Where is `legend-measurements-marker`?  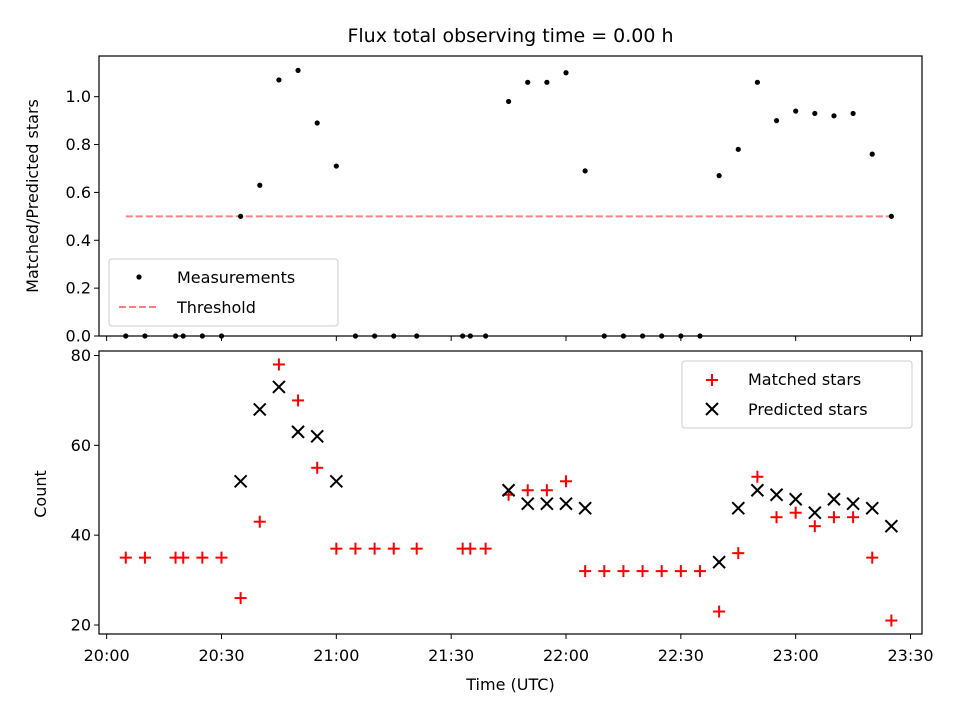 legend-measurements-marker is located at coordinates (139, 277).